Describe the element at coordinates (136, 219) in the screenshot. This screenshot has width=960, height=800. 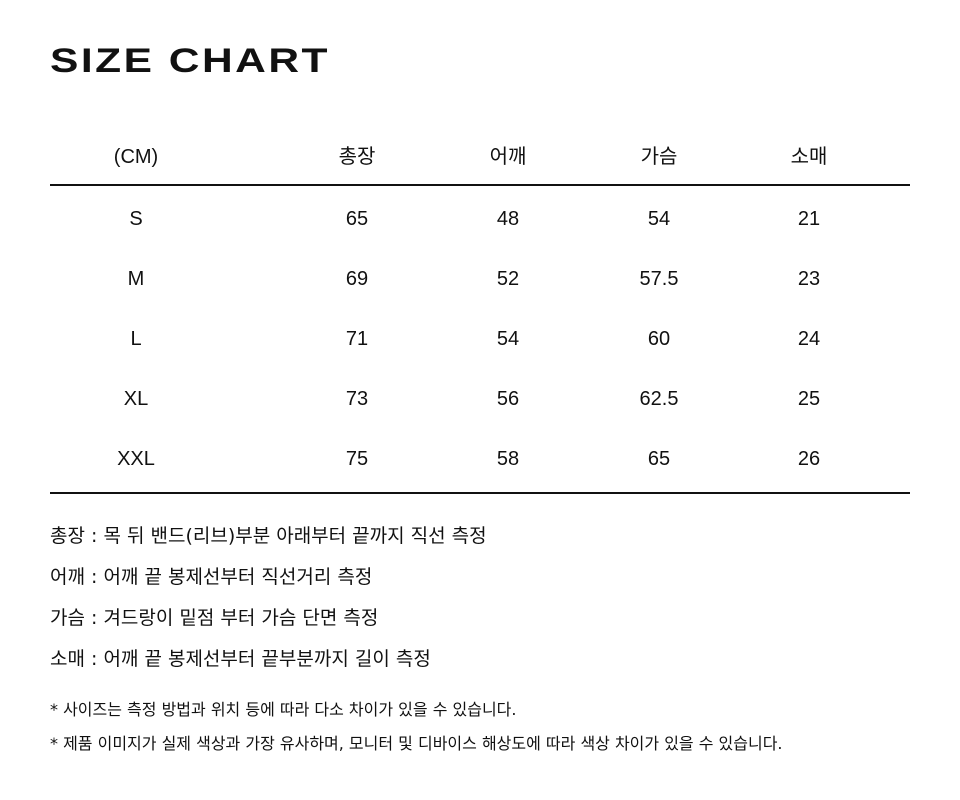
I see `size-label: S` at that location.